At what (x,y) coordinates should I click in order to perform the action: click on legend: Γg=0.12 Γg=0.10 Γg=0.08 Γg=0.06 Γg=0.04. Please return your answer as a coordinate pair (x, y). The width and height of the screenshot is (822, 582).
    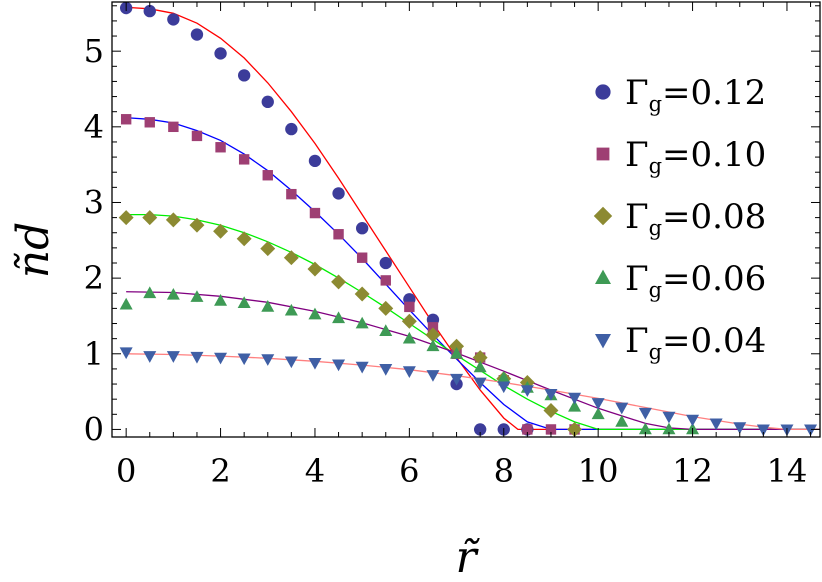
    Looking at the image, I should click on (679, 218).